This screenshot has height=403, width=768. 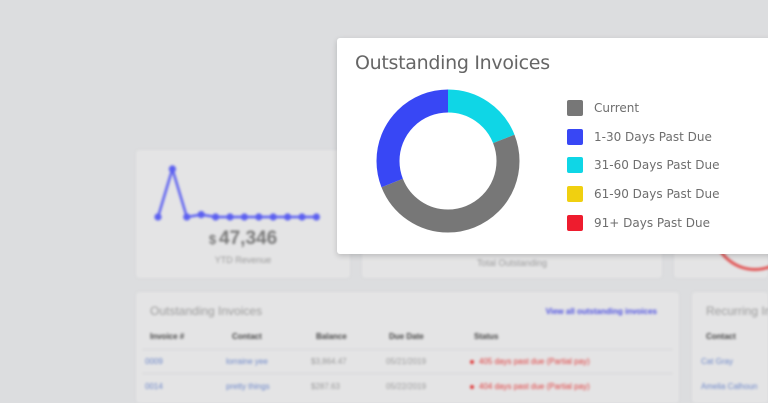 I want to click on legend-label: 91+ Days Past Due, so click(x=652, y=222).